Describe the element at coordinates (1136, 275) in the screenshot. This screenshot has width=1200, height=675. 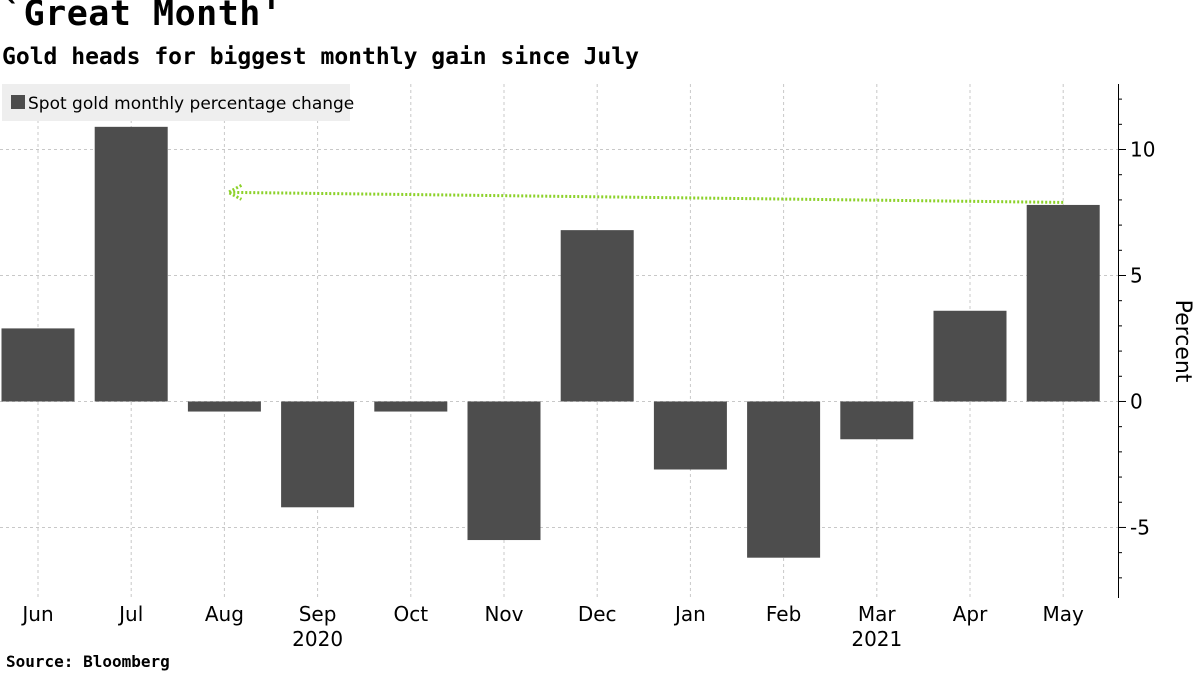
I see `y-tick-label: 5` at that location.